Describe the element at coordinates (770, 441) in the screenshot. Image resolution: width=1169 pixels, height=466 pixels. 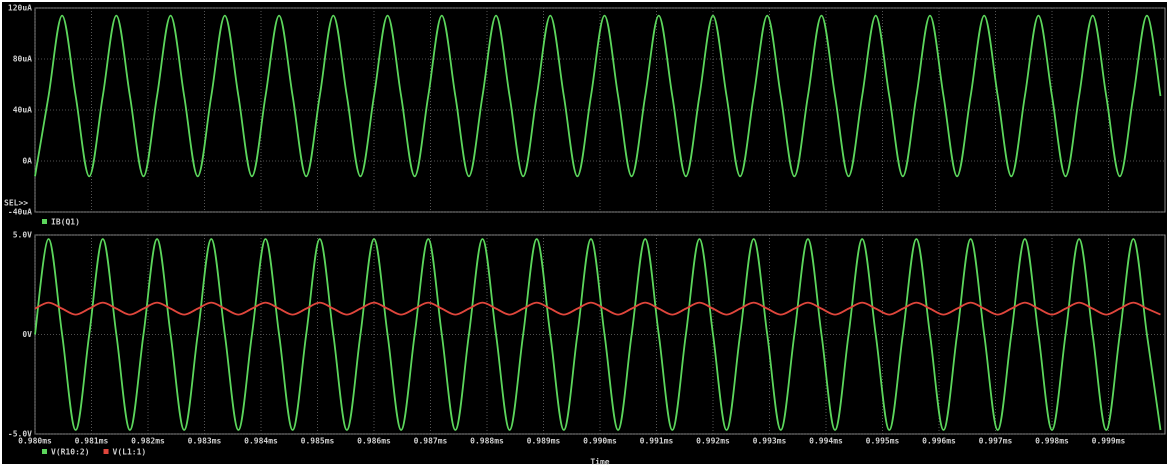
I see `x-tick-label: 0.993ms` at that location.